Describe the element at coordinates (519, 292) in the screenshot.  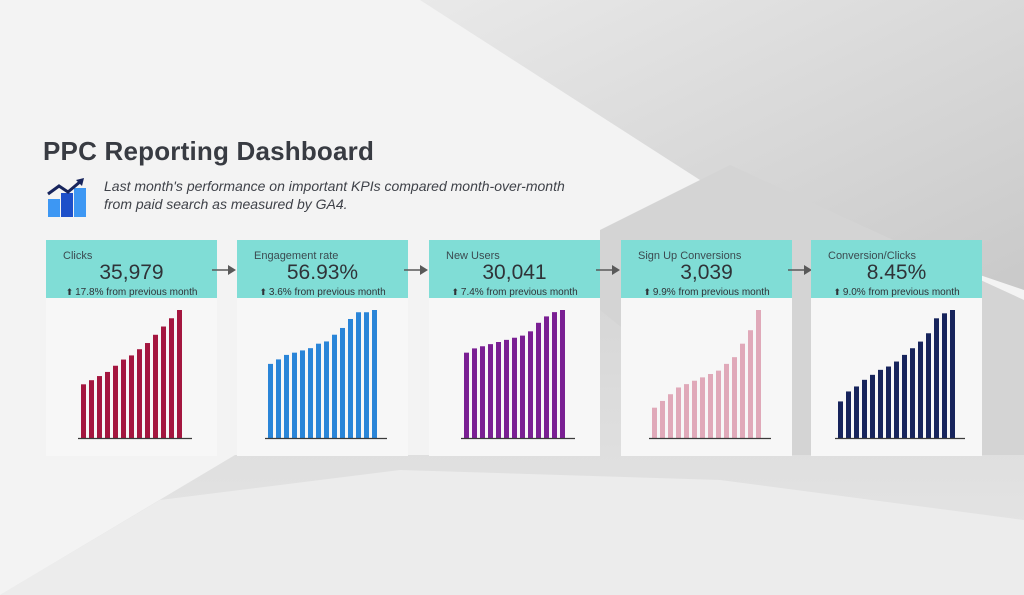
I see `kpi-delta-text: 7.4% from previous month` at that location.